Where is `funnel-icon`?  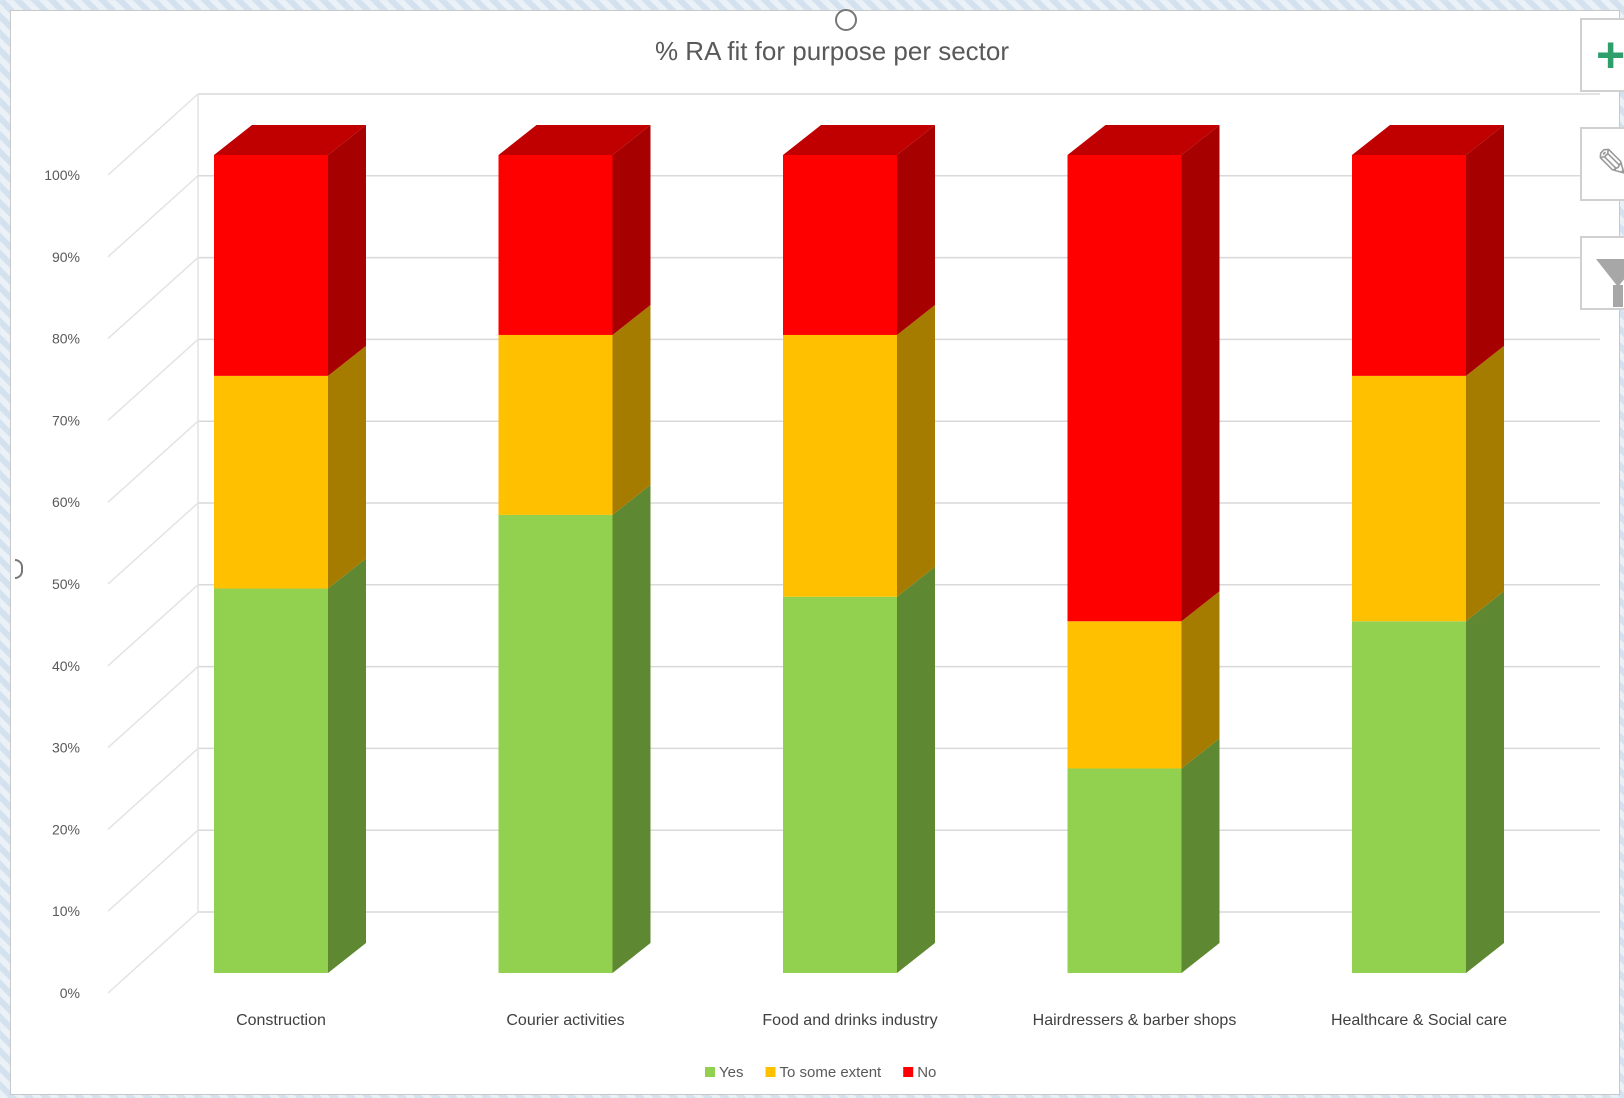
funnel-icon is located at coordinates (1610, 283).